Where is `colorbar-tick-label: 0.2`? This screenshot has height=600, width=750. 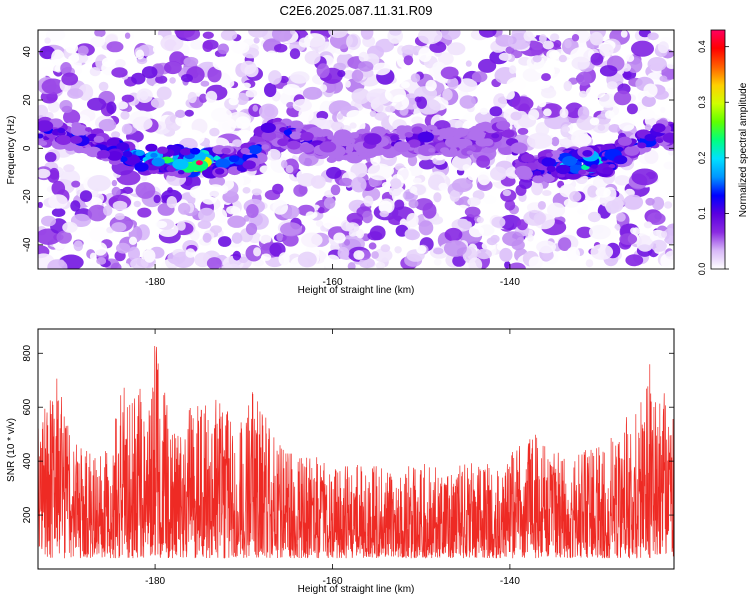
colorbar-tick-label: 0.2 is located at coordinates (702, 158).